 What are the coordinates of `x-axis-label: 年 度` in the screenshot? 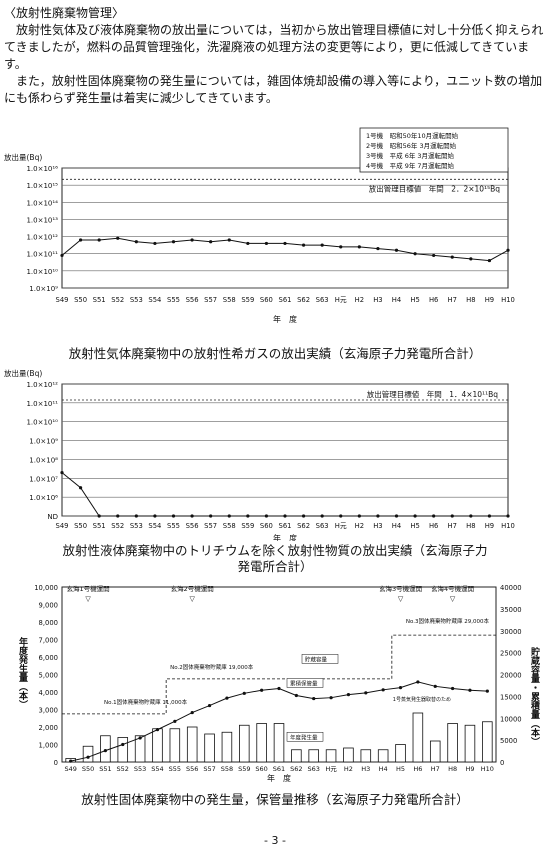 It's located at (285, 537).